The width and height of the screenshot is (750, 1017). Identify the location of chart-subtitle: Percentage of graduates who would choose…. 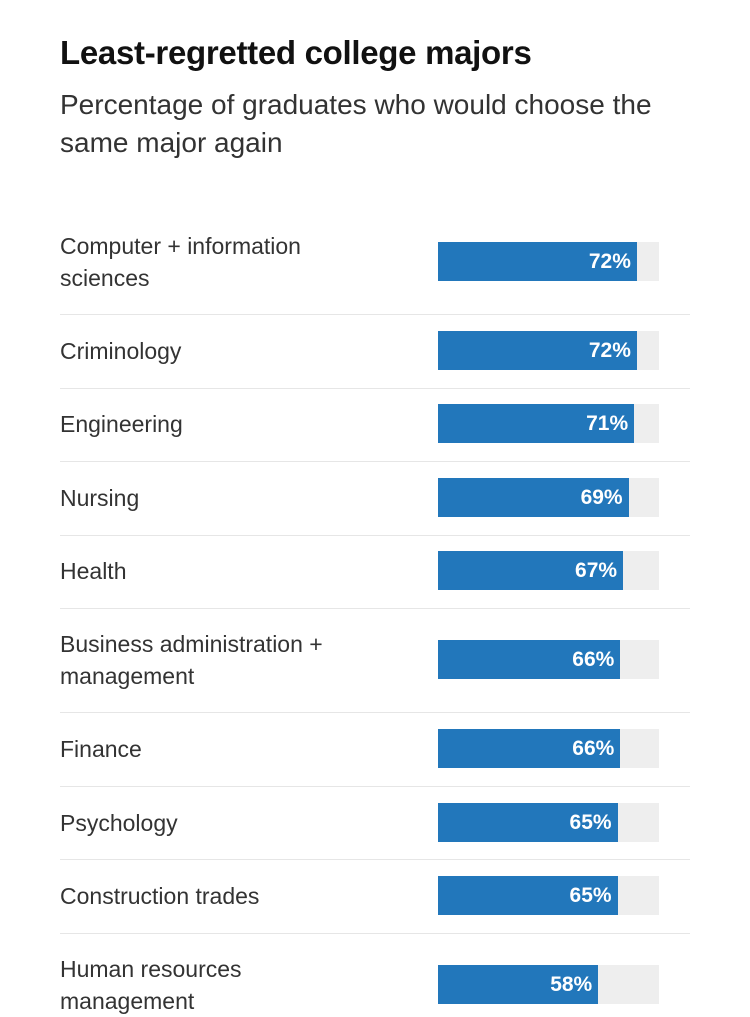
(356, 123).